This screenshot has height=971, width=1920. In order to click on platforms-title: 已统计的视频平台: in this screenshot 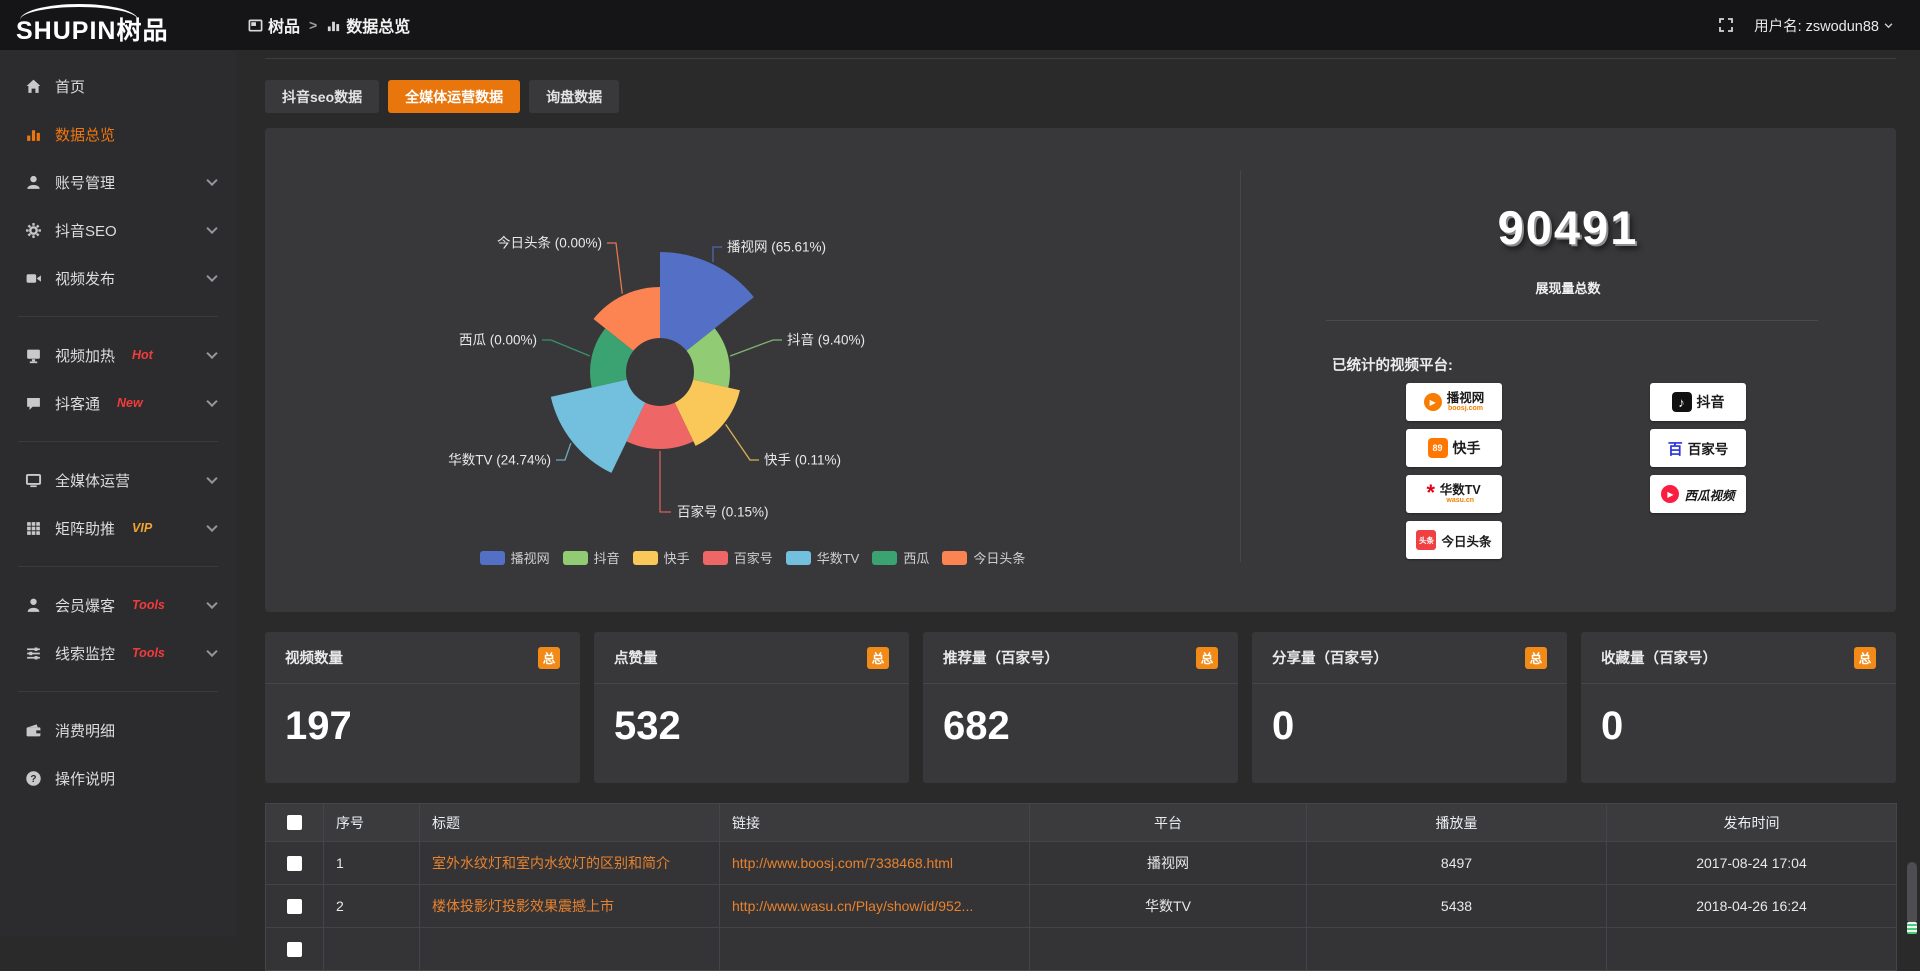, I will do `click(1392, 364)`.